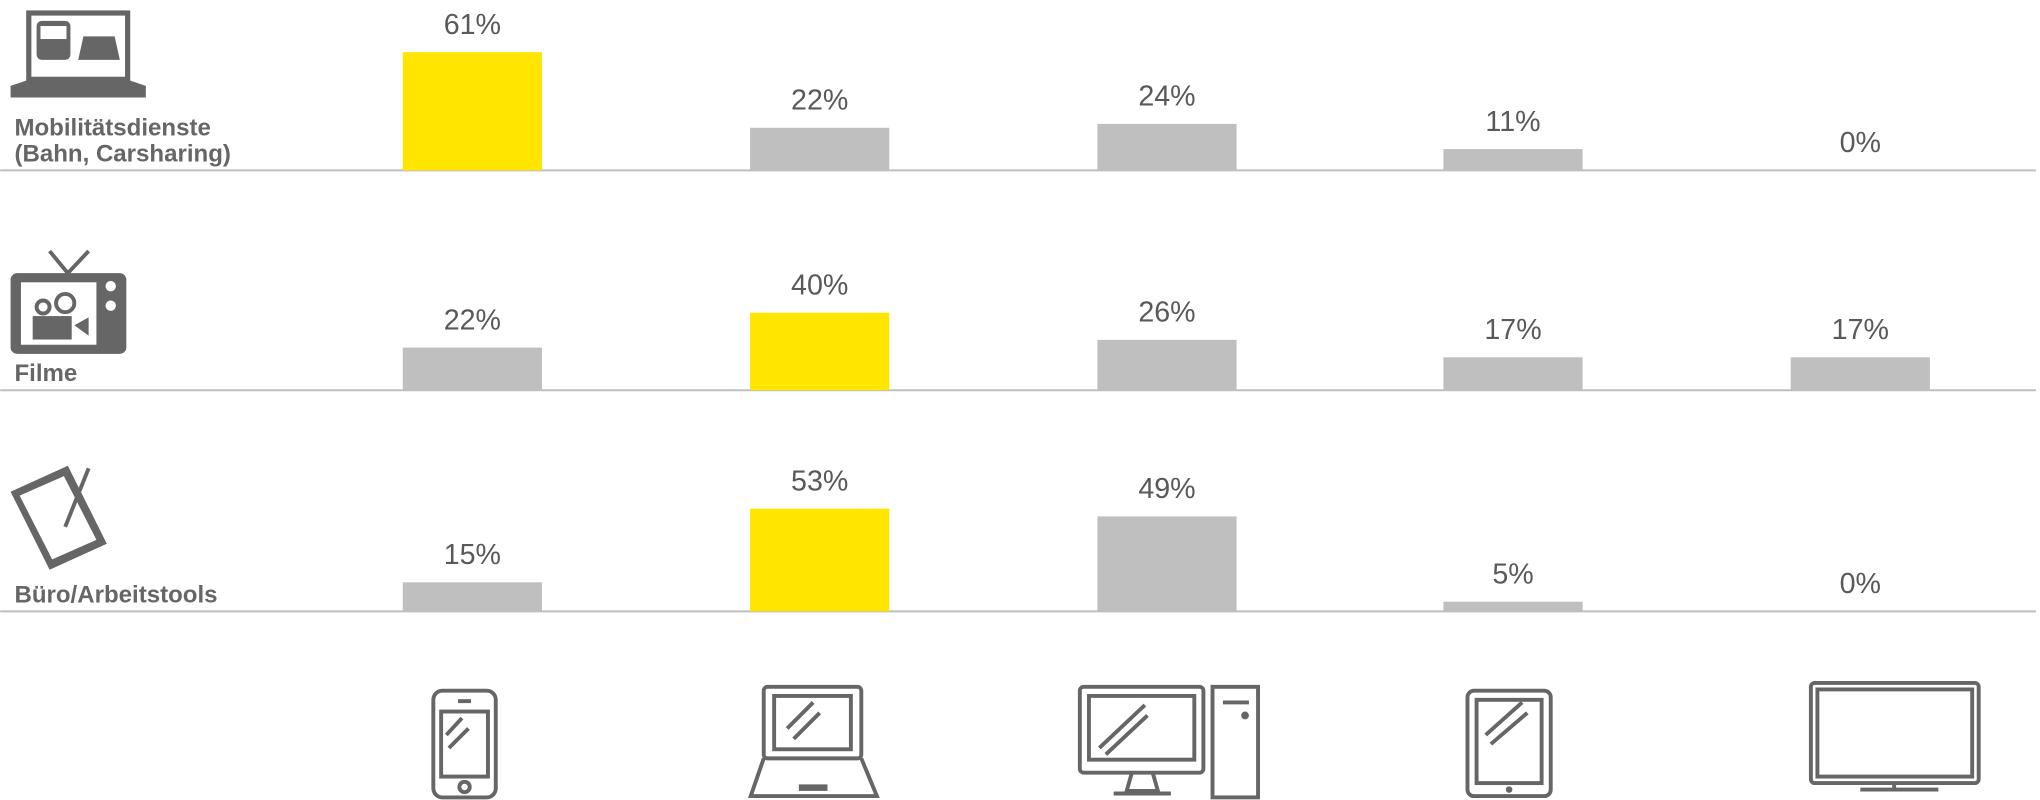 The height and width of the screenshot is (800, 2040). I want to click on value-label: 15%, so click(472, 555).